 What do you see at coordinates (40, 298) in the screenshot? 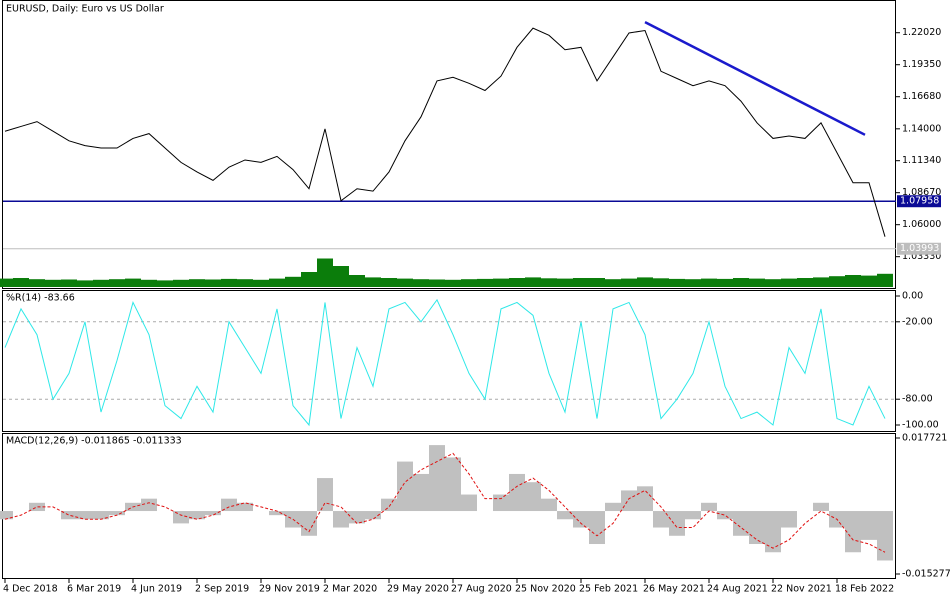
I see `wpr-title: %R(14) -83.66` at bounding box center [40, 298].